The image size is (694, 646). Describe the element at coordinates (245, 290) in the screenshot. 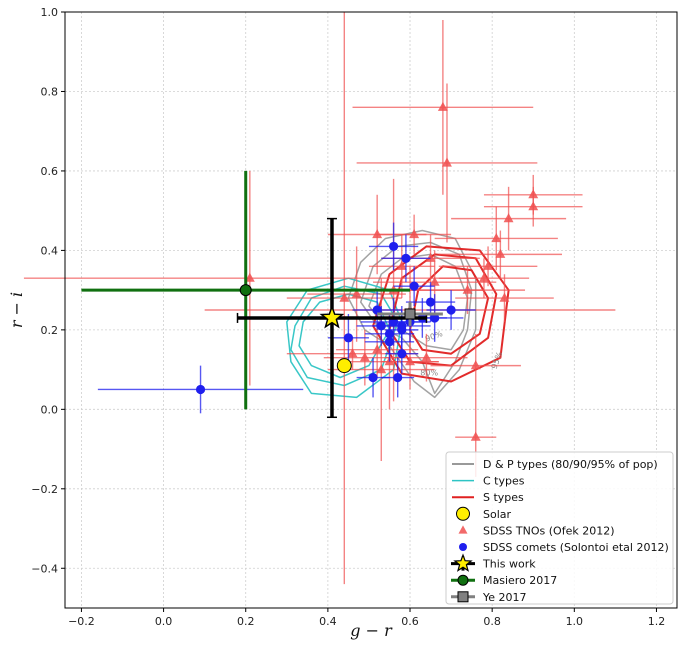

I see `masiero-point` at that location.